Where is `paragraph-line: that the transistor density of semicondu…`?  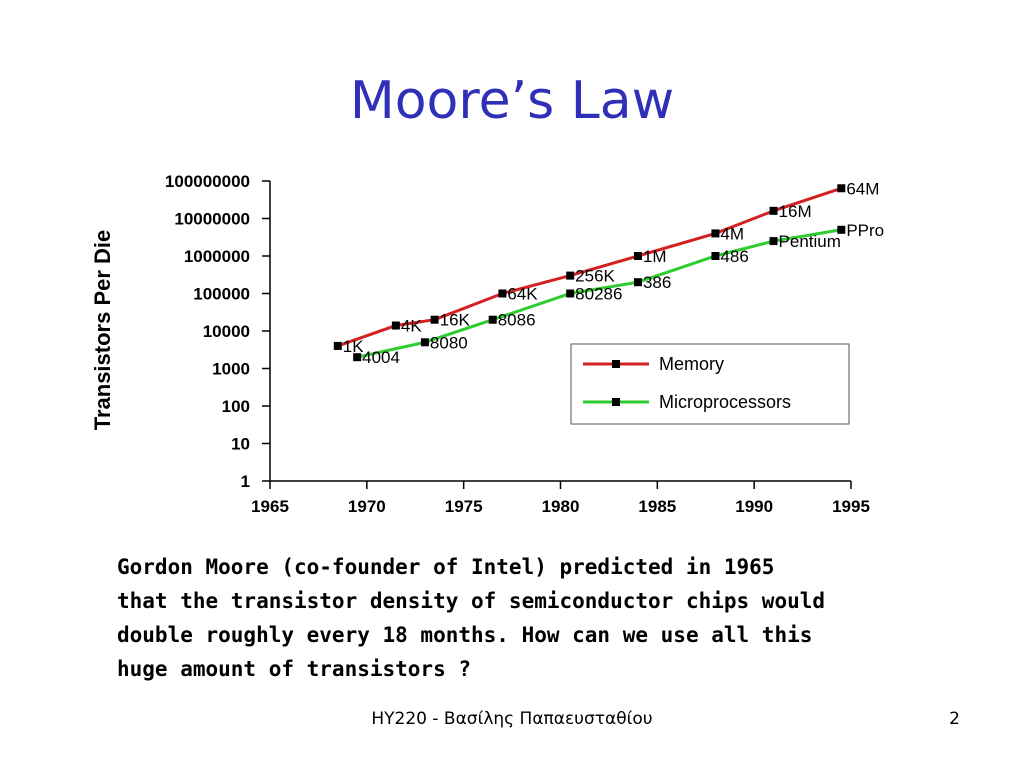
paragraph-line: that the transistor density of semicondu… is located at coordinates (471, 601).